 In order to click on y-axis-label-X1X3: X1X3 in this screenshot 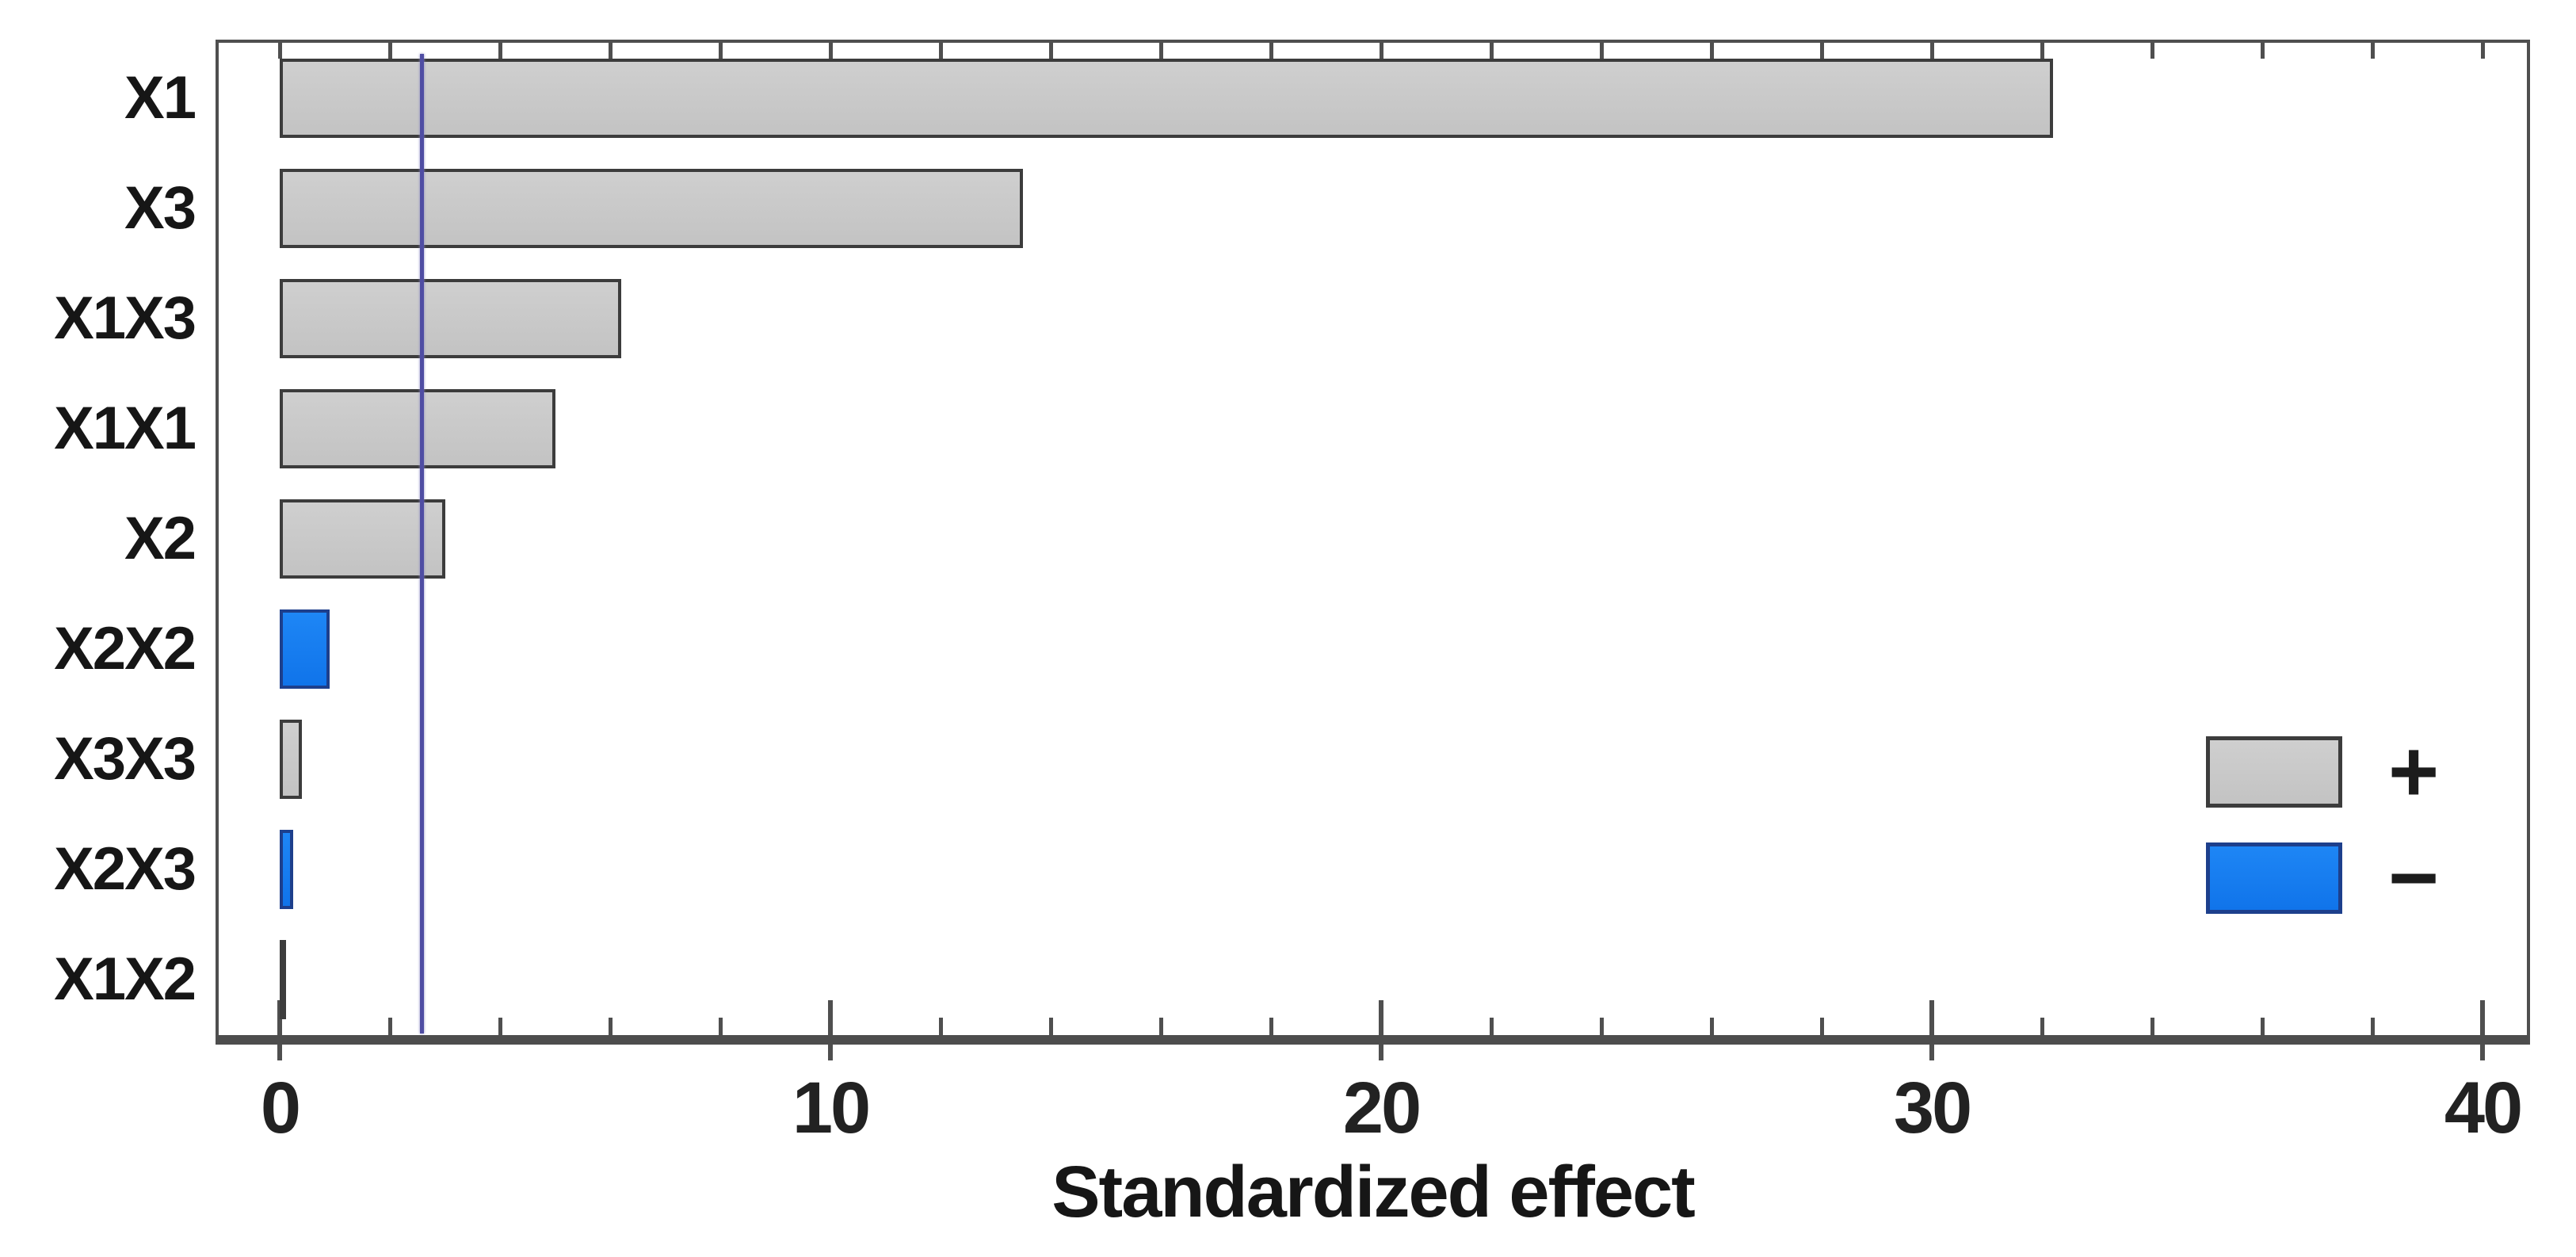, I will do `click(125, 318)`.